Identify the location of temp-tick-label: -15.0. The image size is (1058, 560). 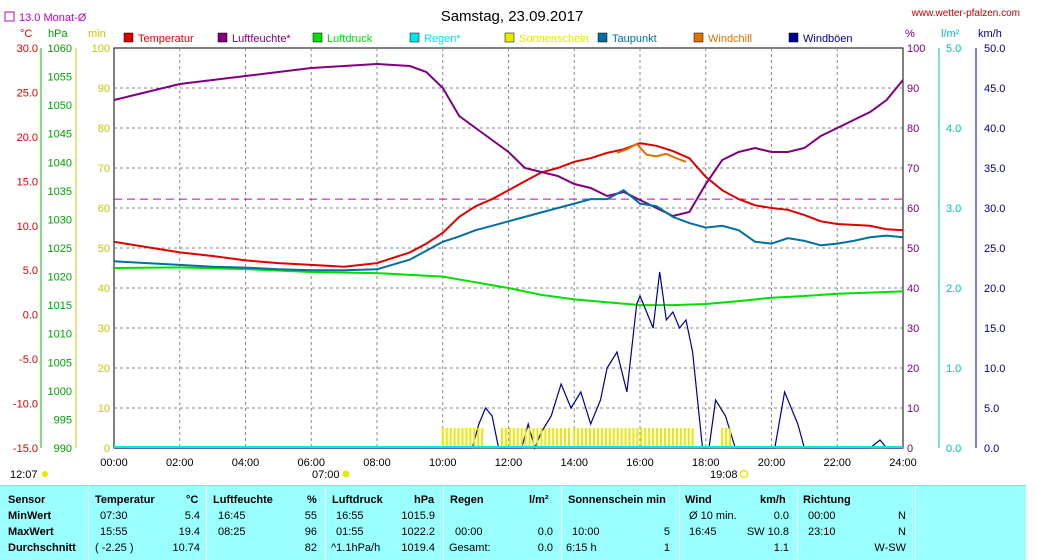
(25, 449).